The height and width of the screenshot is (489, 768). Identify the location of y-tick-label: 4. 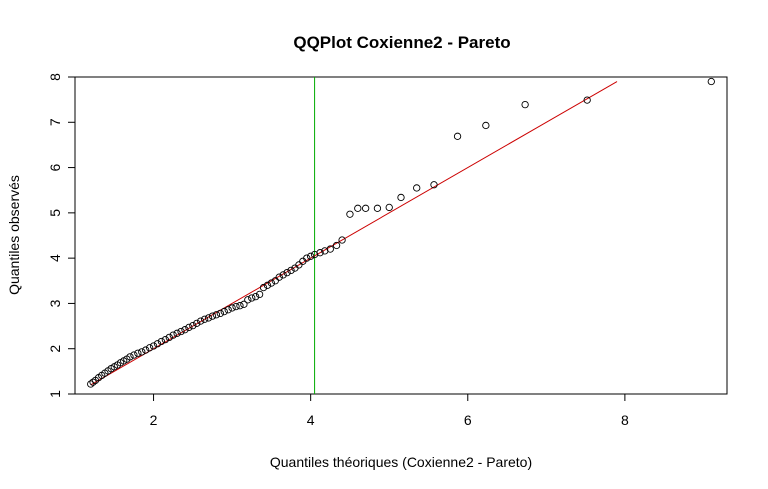
(55, 258).